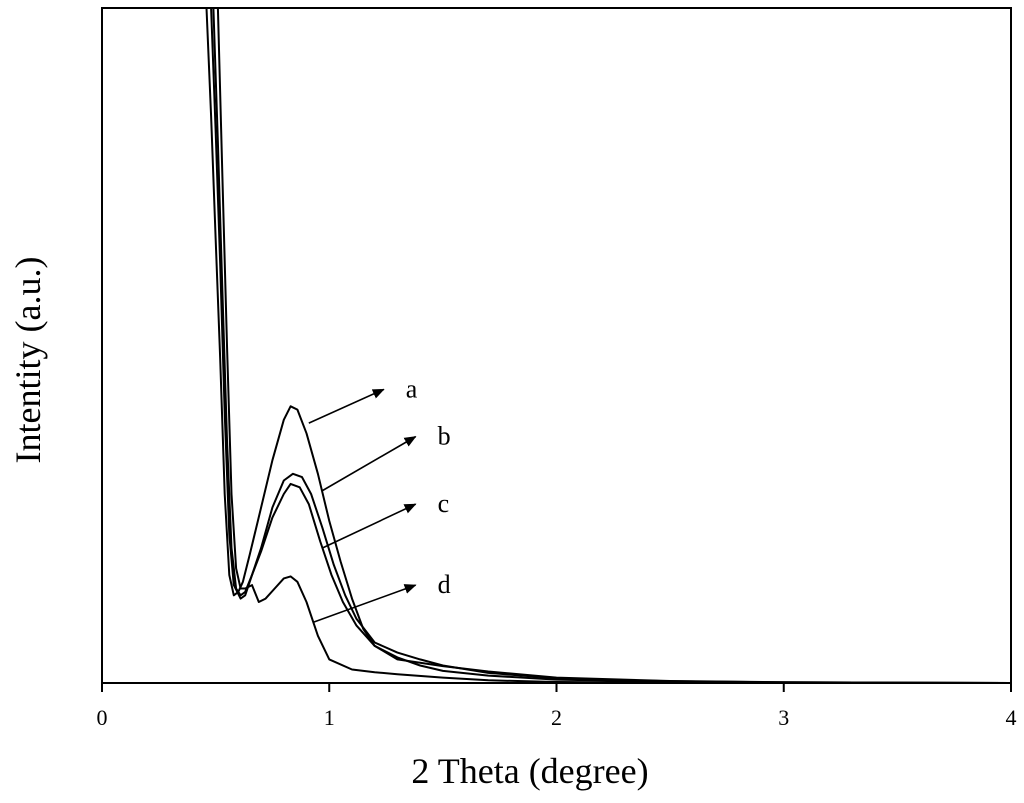  What do you see at coordinates (444, 584) in the screenshot?
I see `annotation-label-d: d` at bounding box center [444, 584].